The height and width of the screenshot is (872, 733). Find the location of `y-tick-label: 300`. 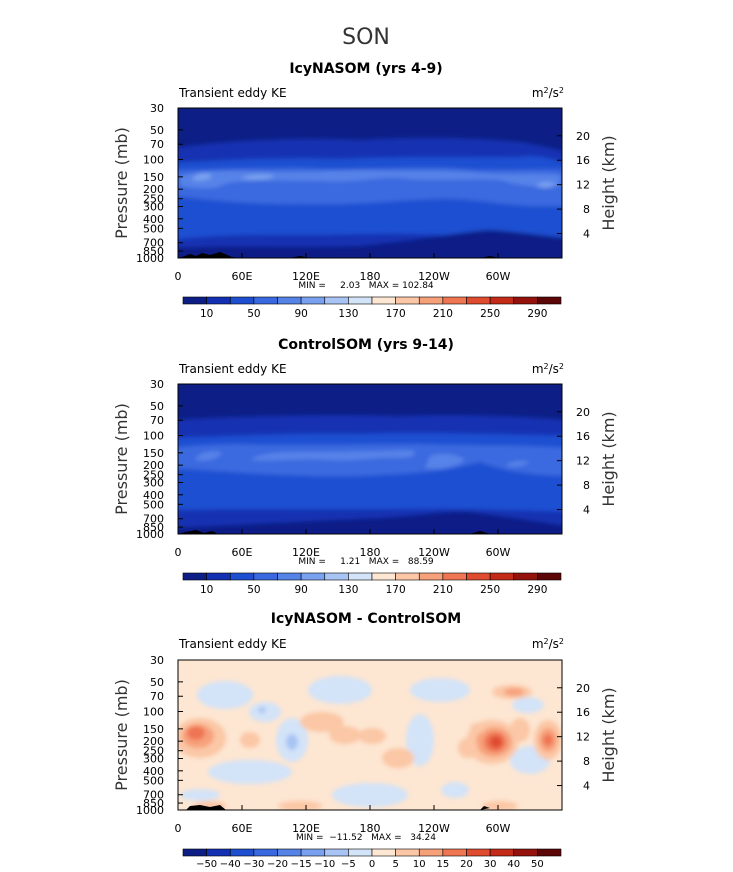

y-tick-label: 300 is located at coordinates (153, 758).